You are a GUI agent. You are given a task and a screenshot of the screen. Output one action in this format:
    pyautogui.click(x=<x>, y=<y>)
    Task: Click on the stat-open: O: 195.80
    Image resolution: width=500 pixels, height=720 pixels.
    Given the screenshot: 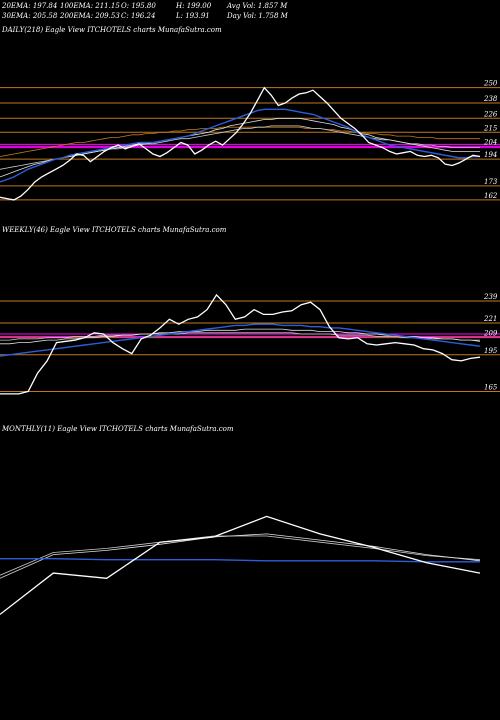 What is the action you would take?
    pyautogui.click(x=138, y=6)
    